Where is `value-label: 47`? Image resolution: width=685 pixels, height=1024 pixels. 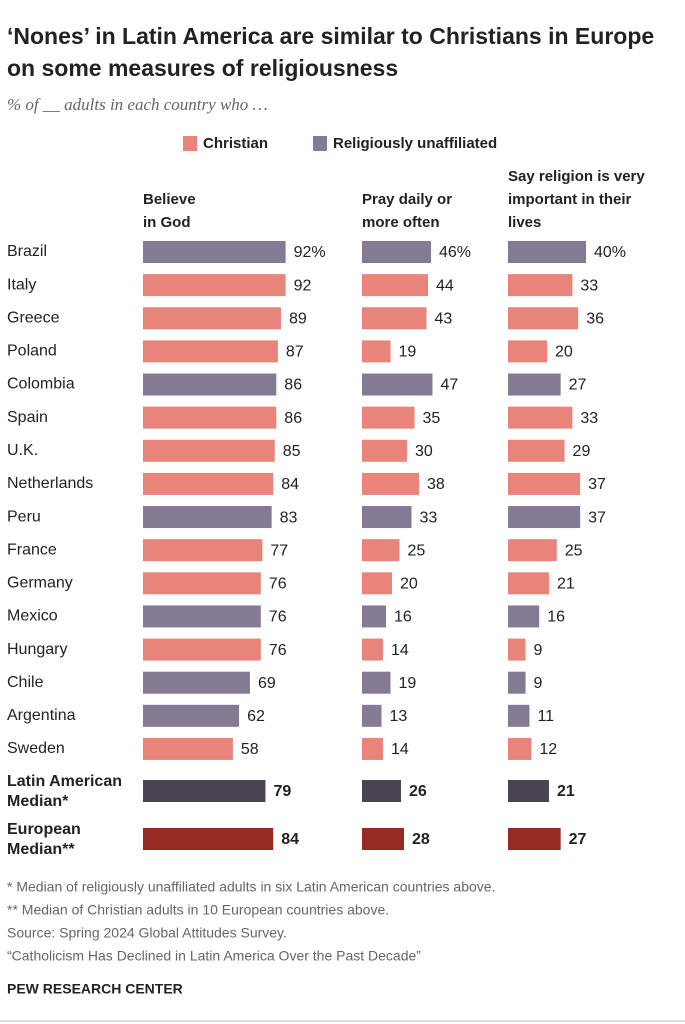 value-label: 47 is located at coordinates (450, 385).